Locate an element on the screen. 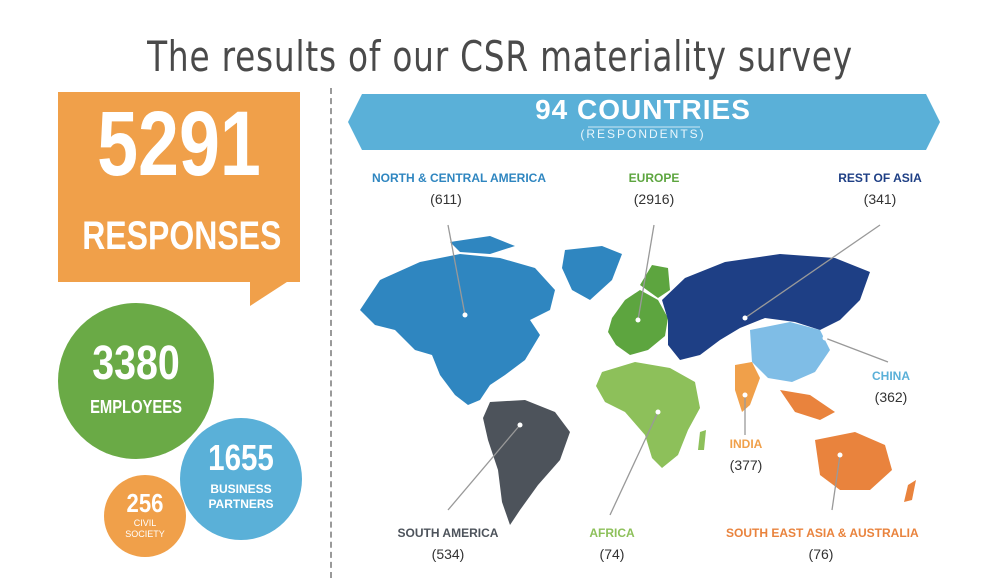 The image size is (1000, 584). business-partners-label-line2: PARTNERS is located at coordinates (241, 504).